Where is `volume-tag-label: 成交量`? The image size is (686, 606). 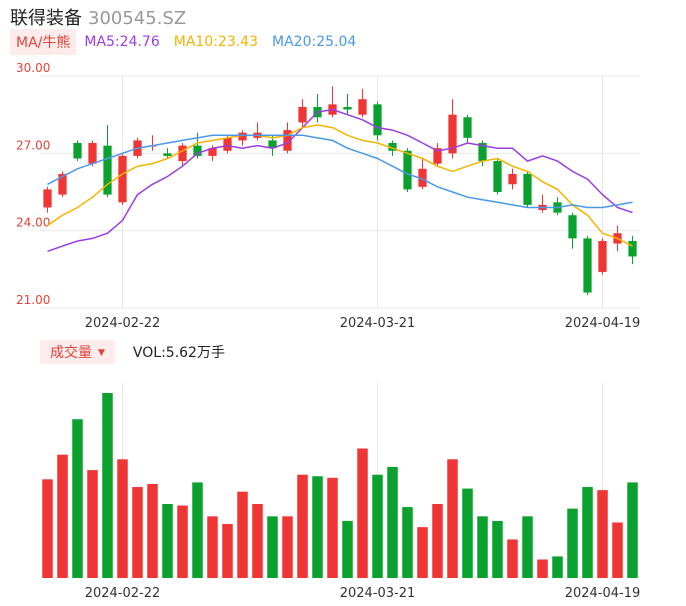
volume-tag-label: 成交量 is located at coordinates (71, 353).